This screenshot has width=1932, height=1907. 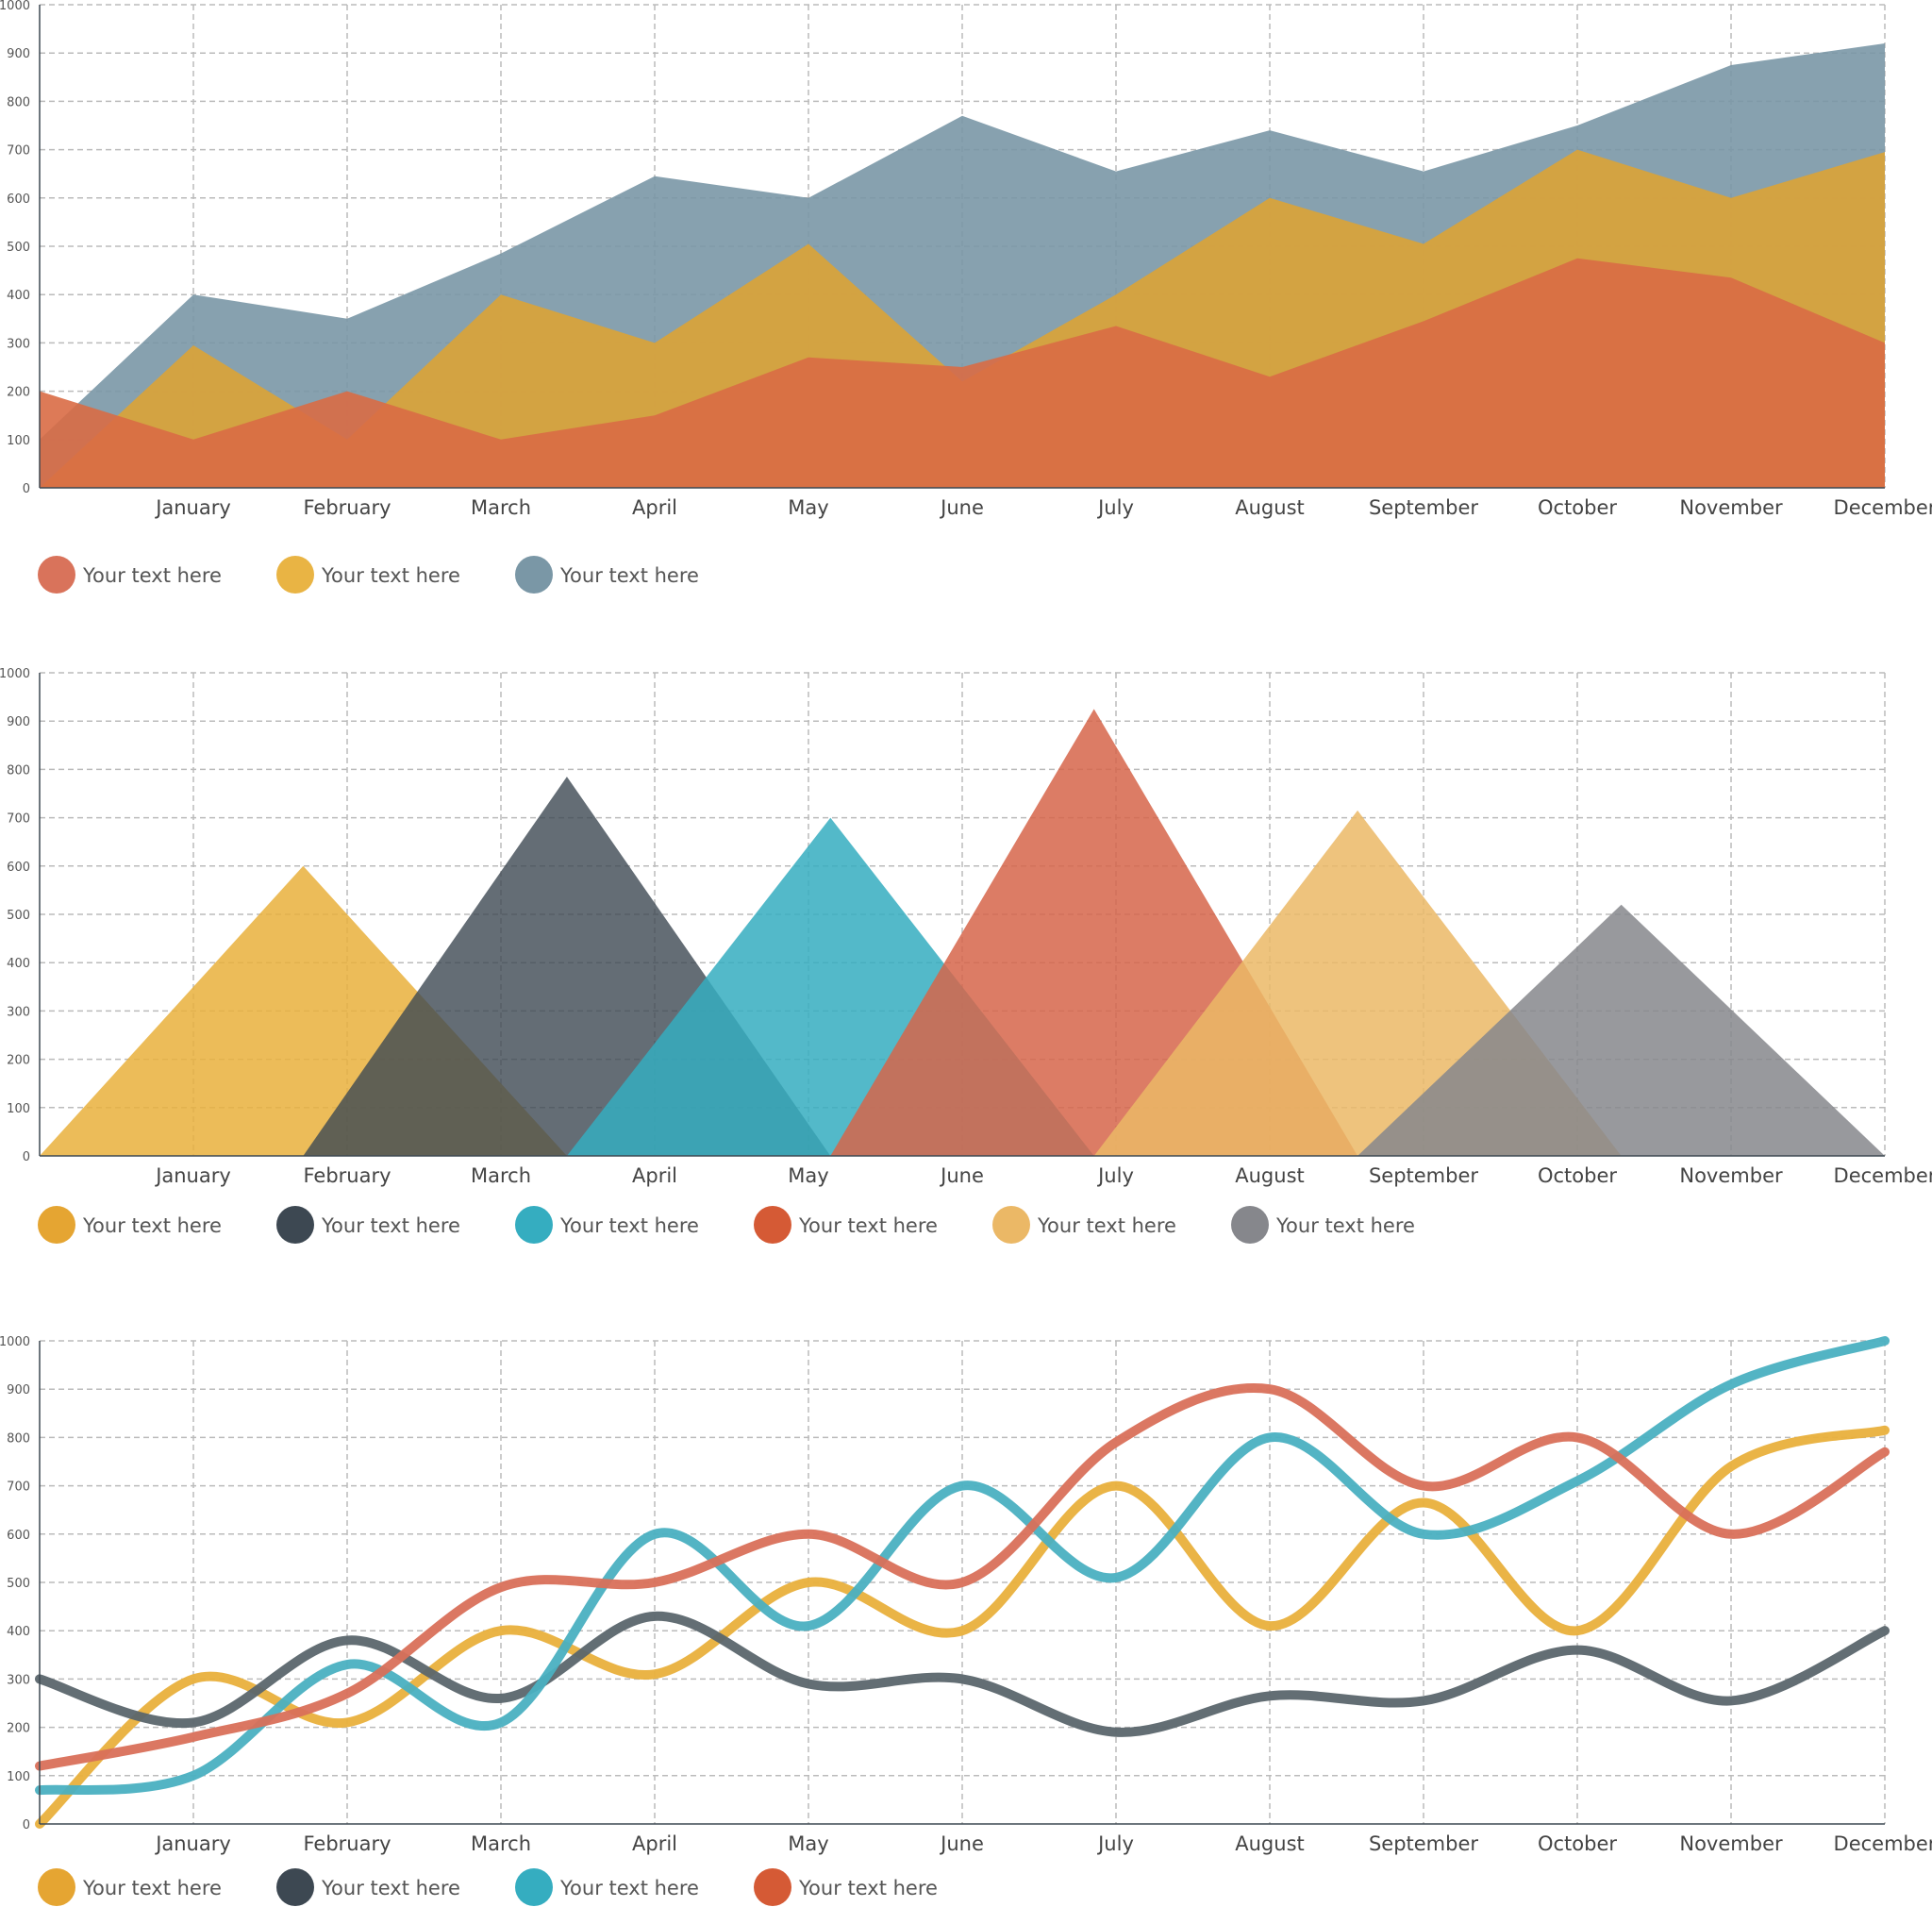 What do you see at coordinates (1883, 507) in the screenshot?
I see `x-tick-label: December` at bounding box center [1883, 507].